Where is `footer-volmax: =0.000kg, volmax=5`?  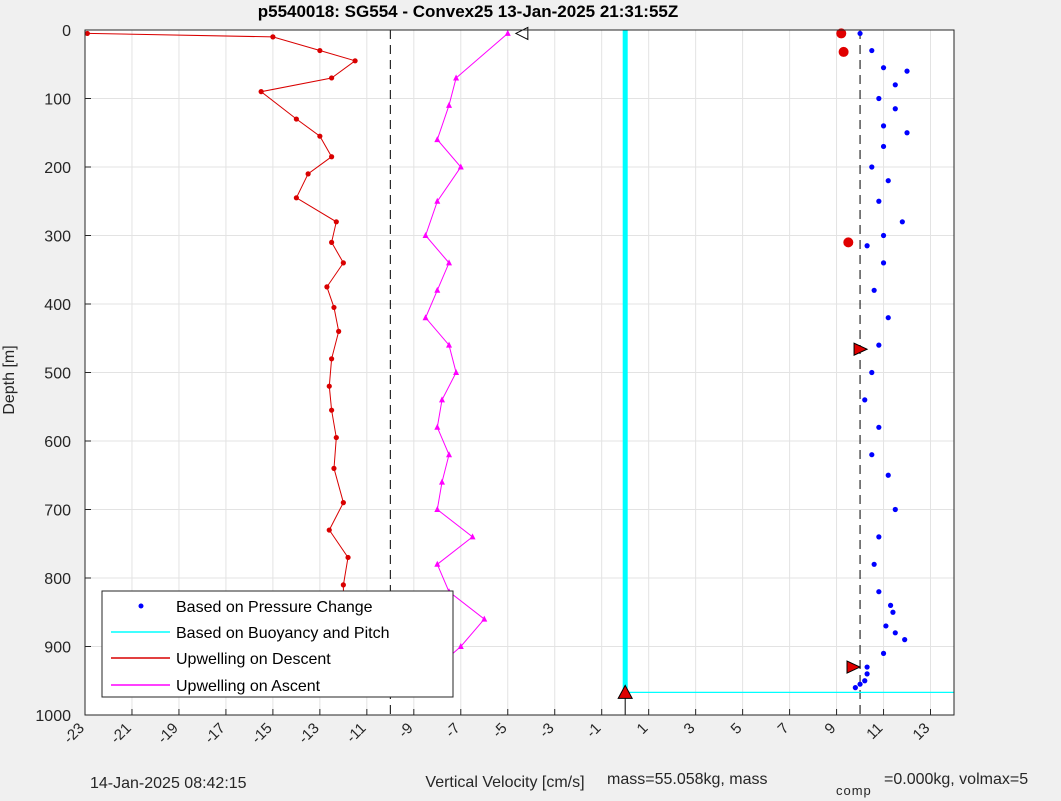
footer-volmax: =0.000kg, volmax=5 is located at coordinates (956, 779).